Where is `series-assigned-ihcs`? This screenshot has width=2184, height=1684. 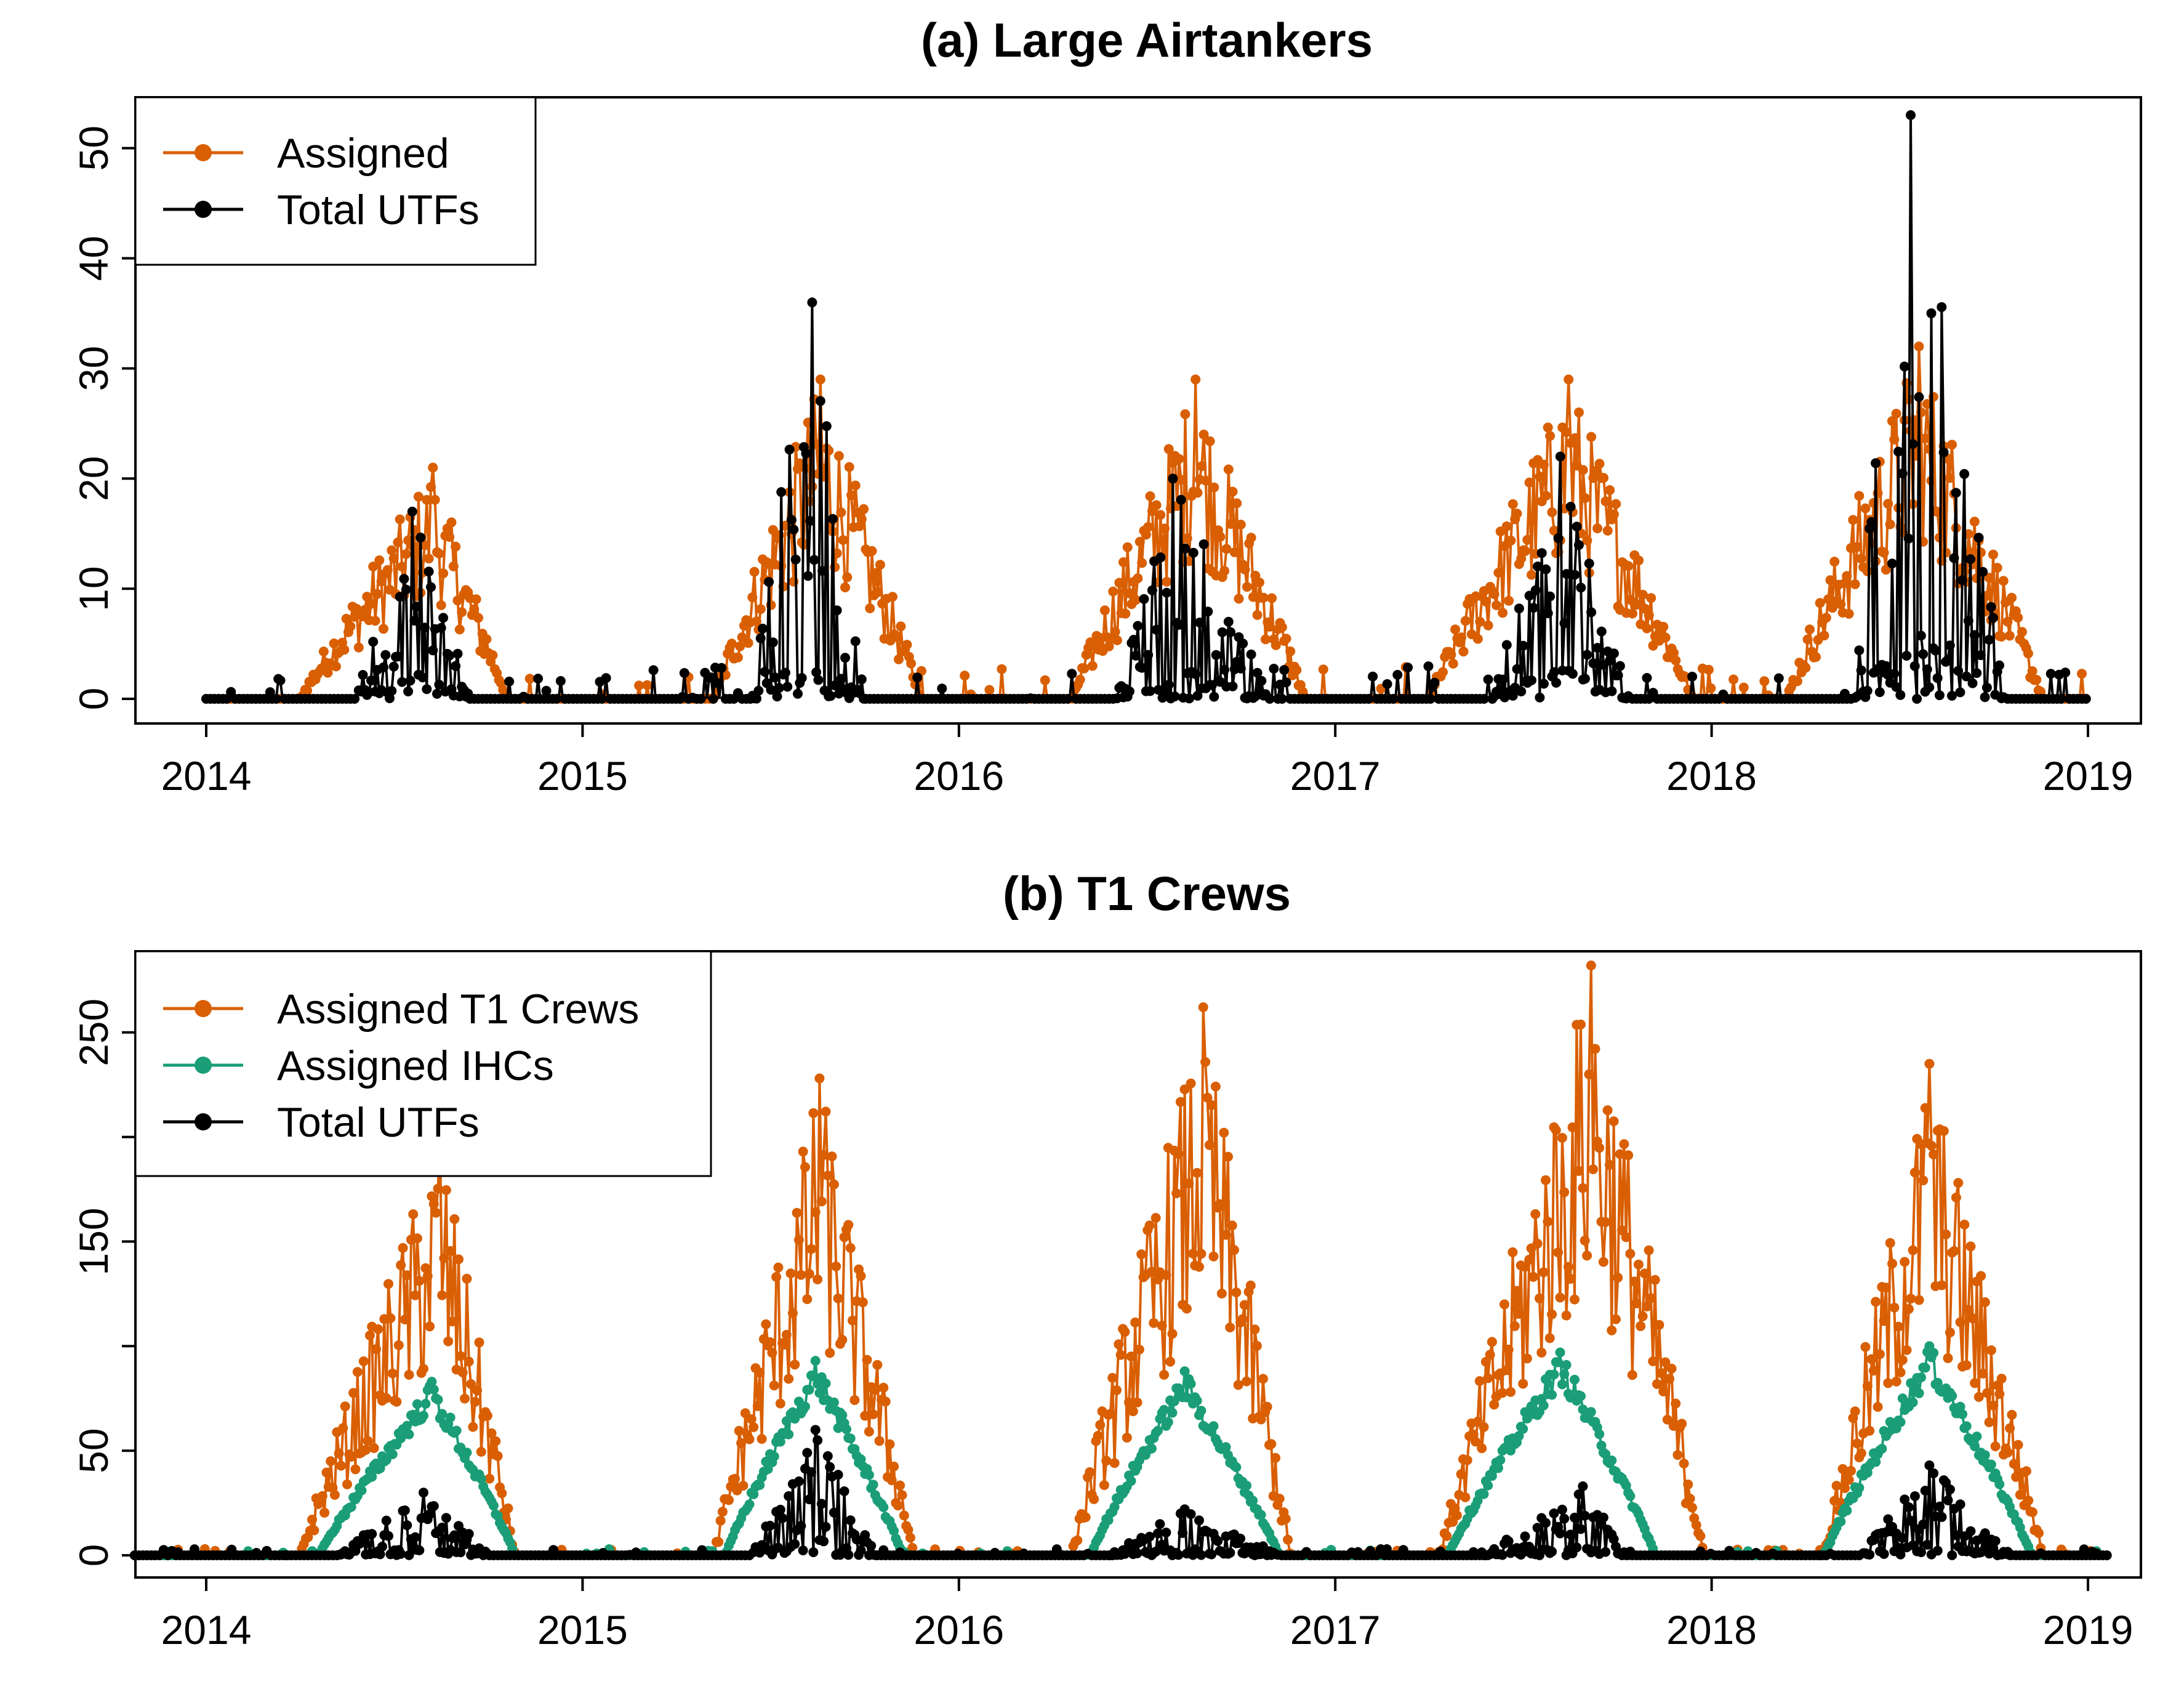 series-assigned-ihcs is located at coordinates (1120, 1450).